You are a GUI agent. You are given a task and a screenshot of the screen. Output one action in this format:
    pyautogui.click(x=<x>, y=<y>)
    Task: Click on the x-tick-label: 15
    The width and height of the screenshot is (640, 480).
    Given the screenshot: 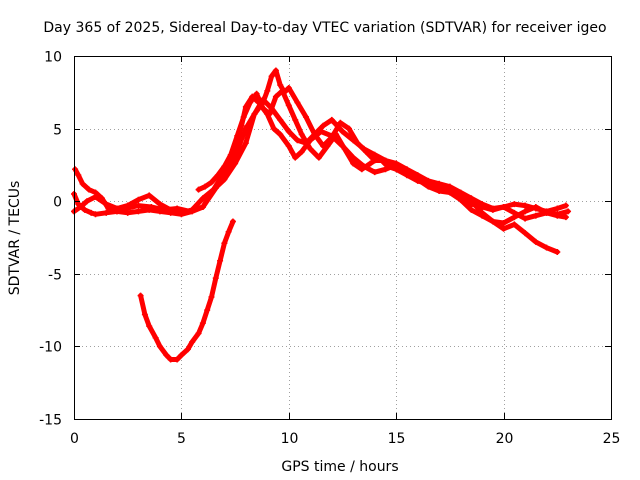 What is the action you would take?
    pyautogui.click(x=397, y=439)
    